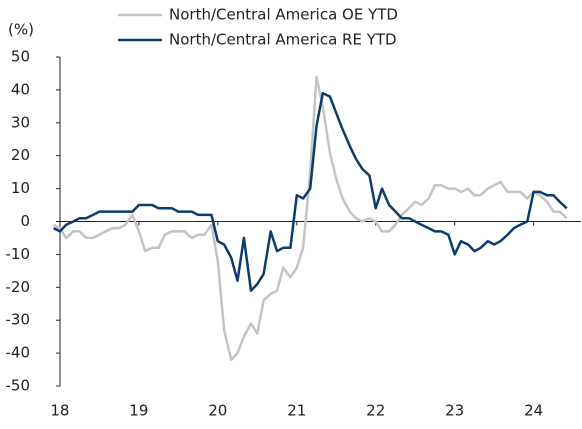 The image size is (582, 429). Describe the element at coordinates (217, 411) in the screenshot. I see `x-tick-label: 20` at that location.